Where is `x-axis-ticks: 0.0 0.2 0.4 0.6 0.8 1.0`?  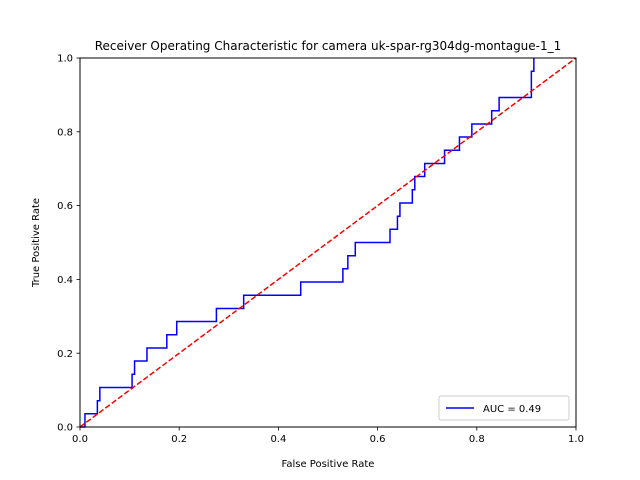 x-axis-ticks: 0.0 0.2 0.4 0.6 0.8 1.0 is located at coordinates (328, 436).